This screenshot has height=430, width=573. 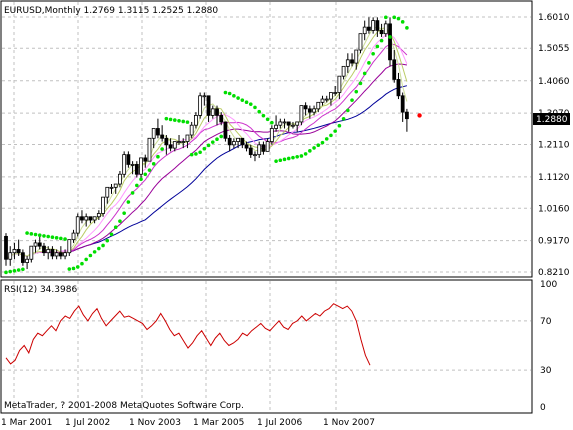 What do you see at coordinates (548, 346) in the screenshot?
I see `rsi-axis: 100 70 30 0` at bounding box center [548, 346].